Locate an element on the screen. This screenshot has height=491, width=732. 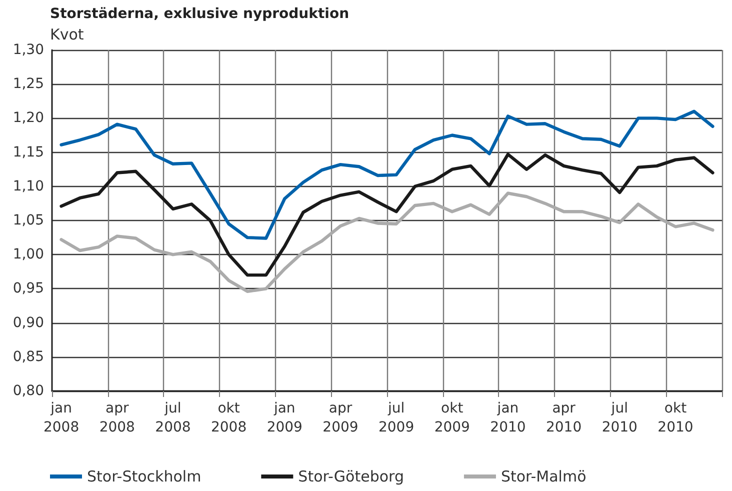
x-tick-label: okt 2008 is located at coordinates (228, 418).